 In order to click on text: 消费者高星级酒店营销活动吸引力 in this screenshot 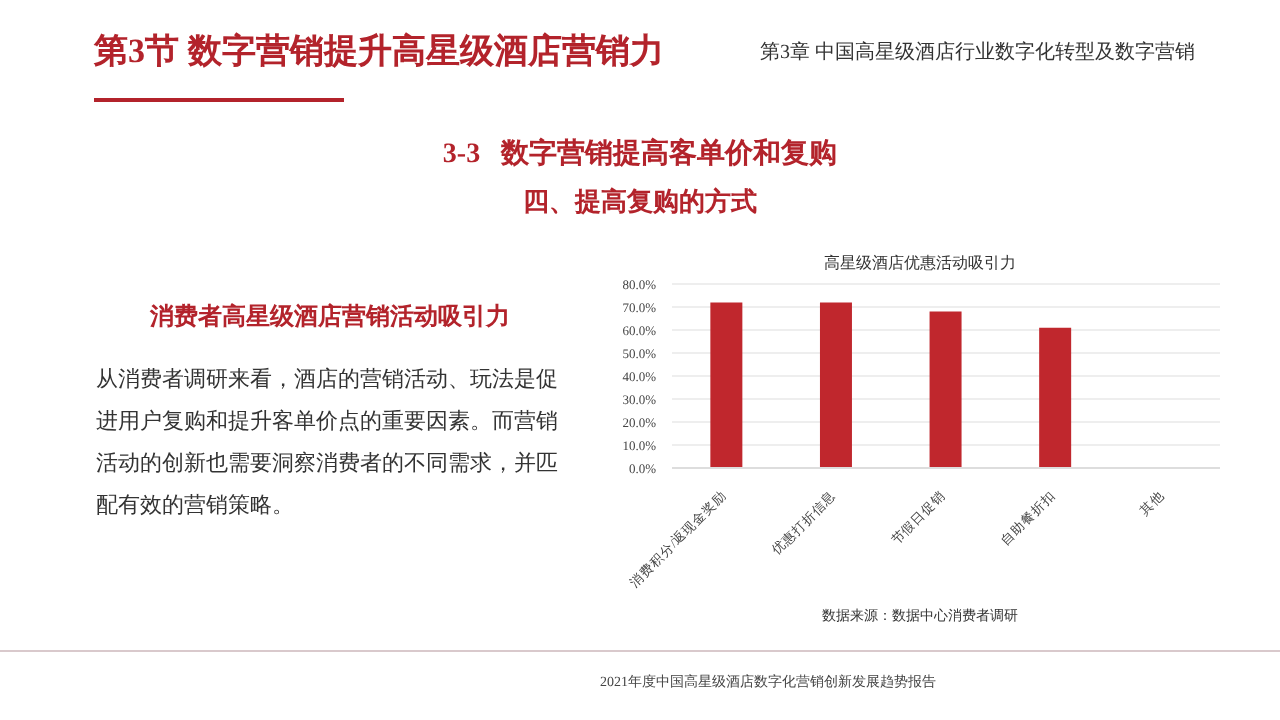, I will do `click(330, 317)`.